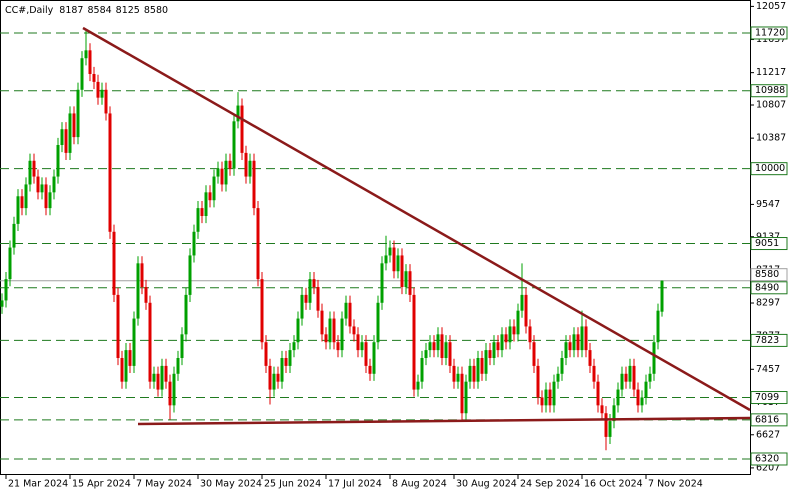 The image size is (789, 493). What do you see at coordinates (71, 10) in the screenshot?
I see `title-ohlc: 8187` at bounding box center [71, 10].